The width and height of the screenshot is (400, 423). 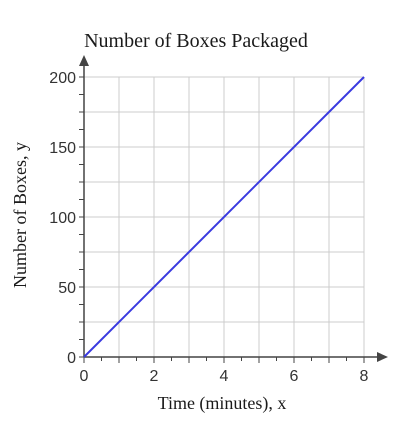 I want to click on x-tick-label: 4, so click(x=224, y=376).